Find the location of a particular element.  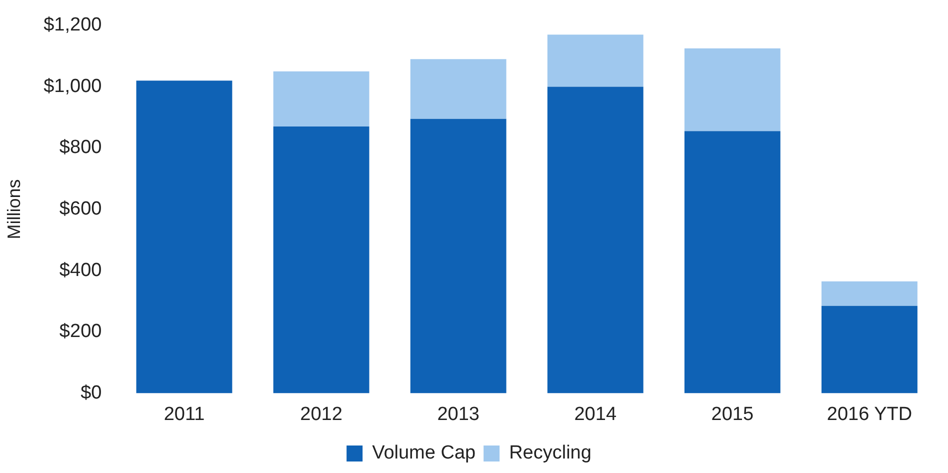

y-axis-title: Millions is located at coordinates (14, 209).